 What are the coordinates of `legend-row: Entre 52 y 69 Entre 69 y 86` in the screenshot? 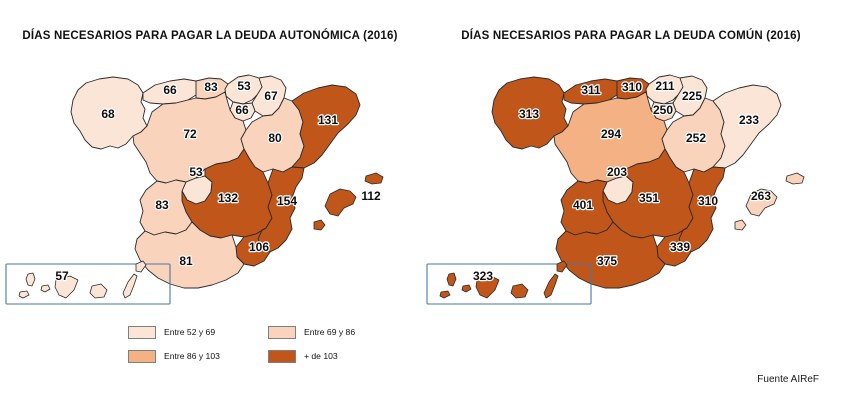 It's located at (268, 332).